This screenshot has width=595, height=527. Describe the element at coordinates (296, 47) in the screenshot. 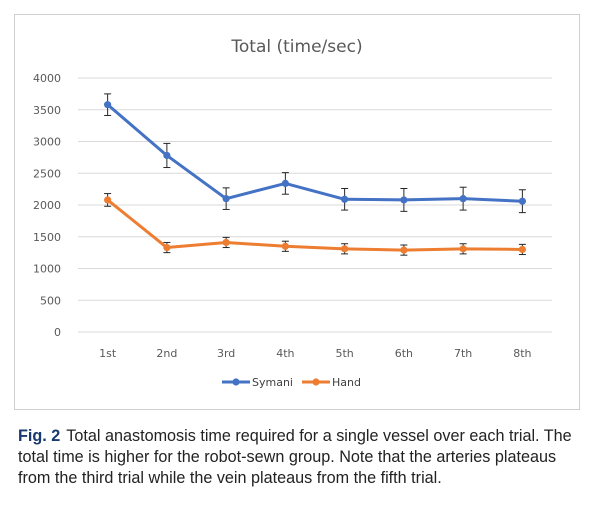

I see `chart-title: Total (time/sec)` at that location.